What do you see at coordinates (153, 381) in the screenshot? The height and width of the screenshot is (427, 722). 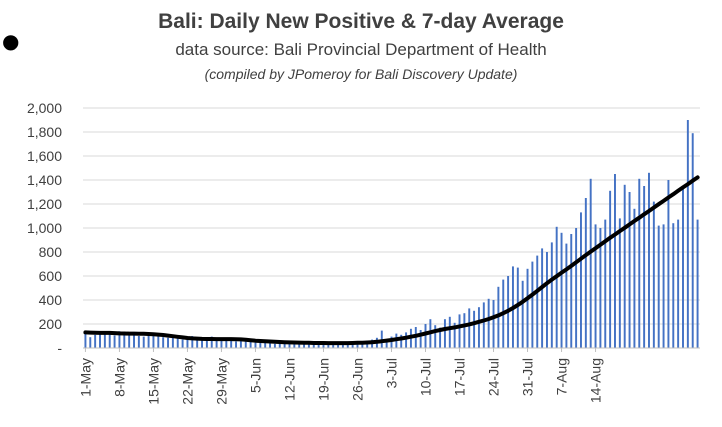 I see `x-tick-label: 15-May` at bounding box center [153, 381].